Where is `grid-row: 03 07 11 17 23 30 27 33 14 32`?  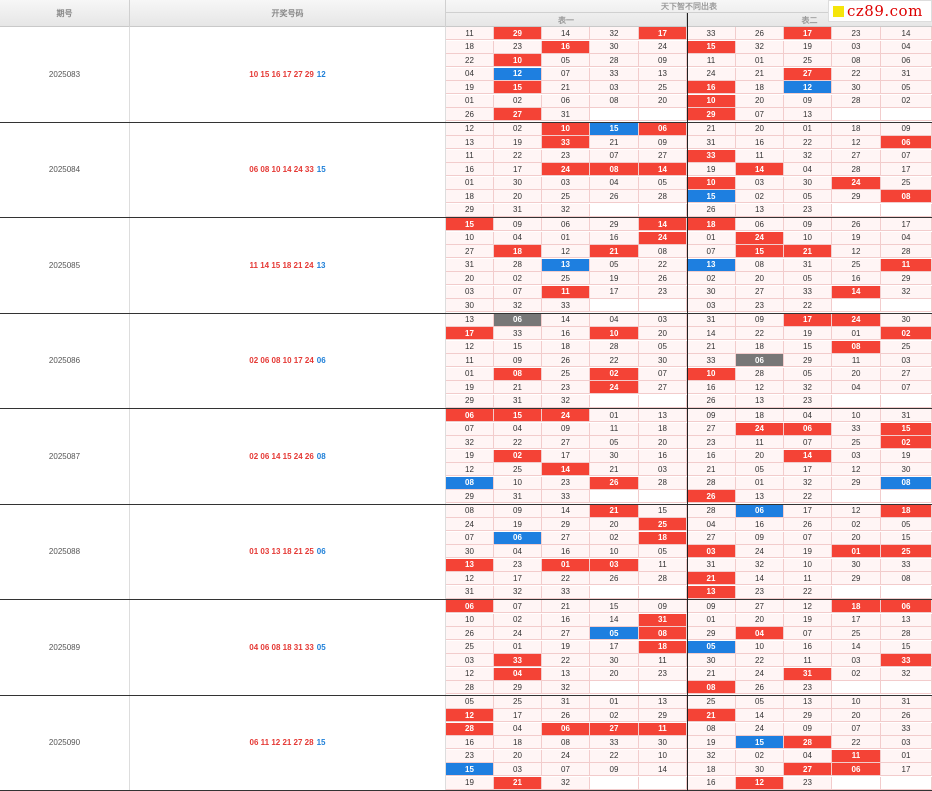 grid-row: 03 07 11 17 23 30 27 33 14 32 is located at coordinates (689, 292).